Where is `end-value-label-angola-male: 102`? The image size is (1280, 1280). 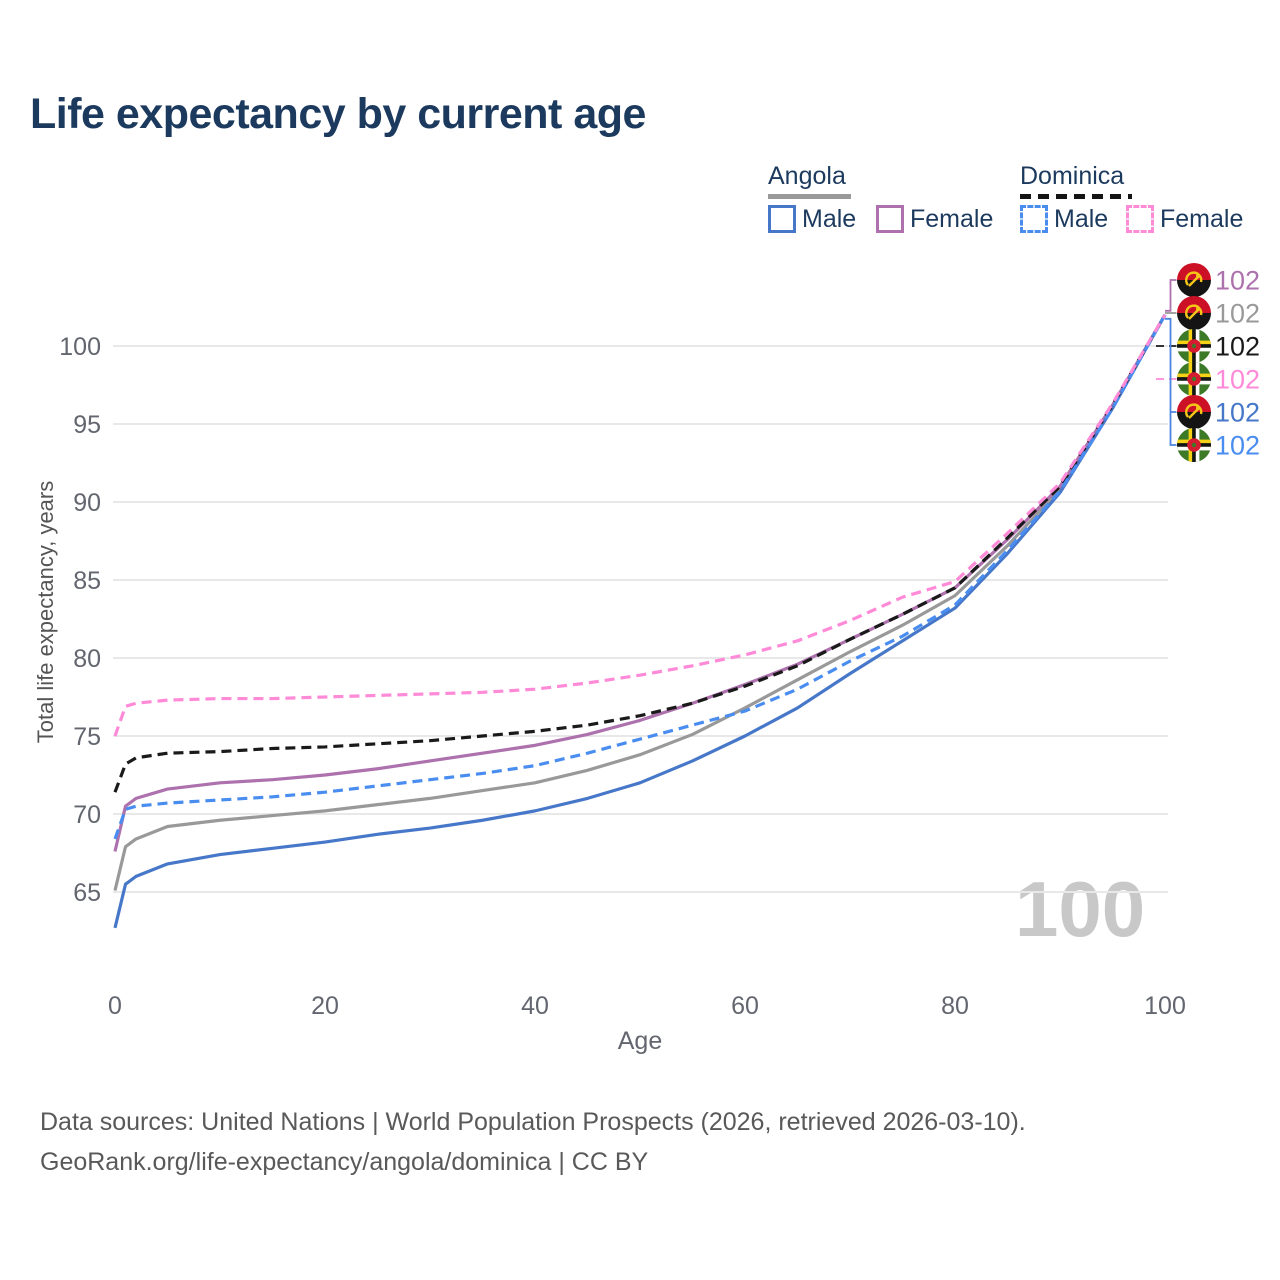
end-value-label-angola-male: 102 is located at coordinates (1237, 413).